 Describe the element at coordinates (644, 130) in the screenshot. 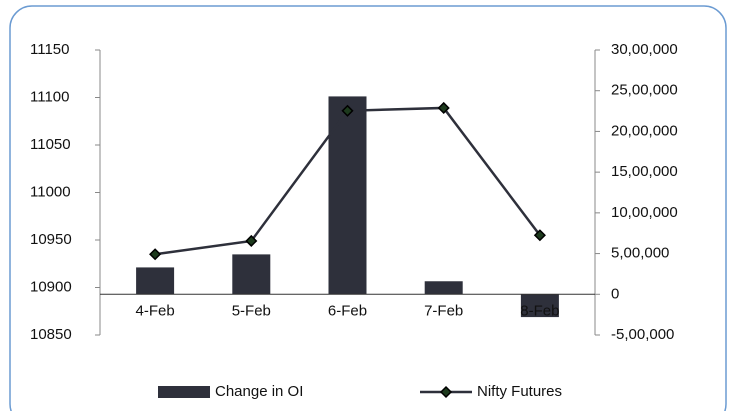

I see `y2-tick-label: 20,00,000` at that location.